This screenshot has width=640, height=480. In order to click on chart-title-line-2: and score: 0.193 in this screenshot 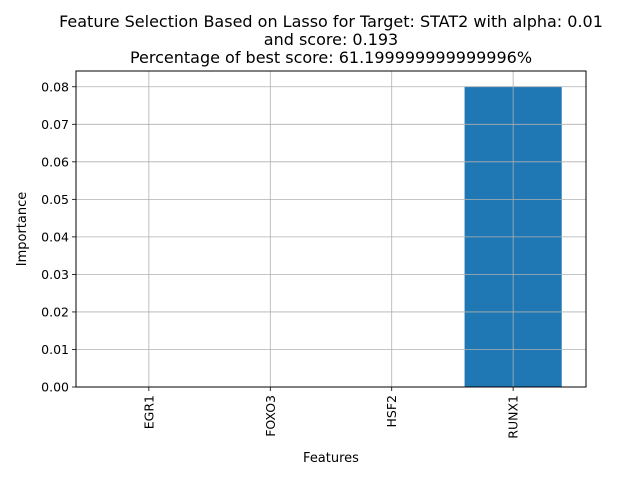, I will do `click(331, 39)`.